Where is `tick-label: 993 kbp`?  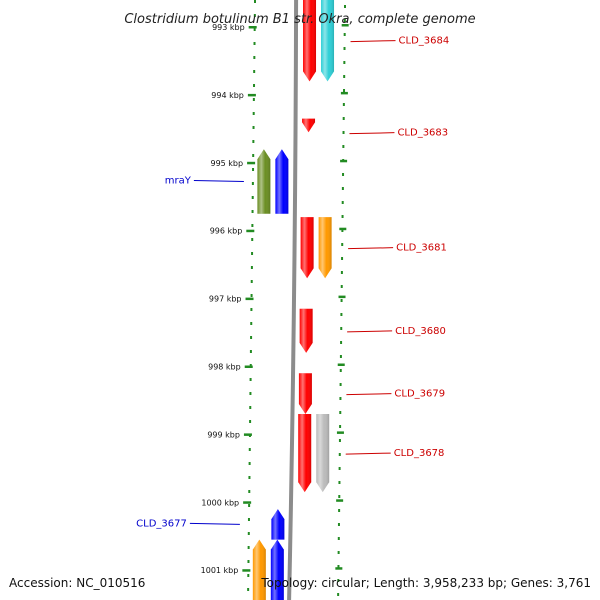
tick-label: 993 kbp is located at coordinates (228, 27).